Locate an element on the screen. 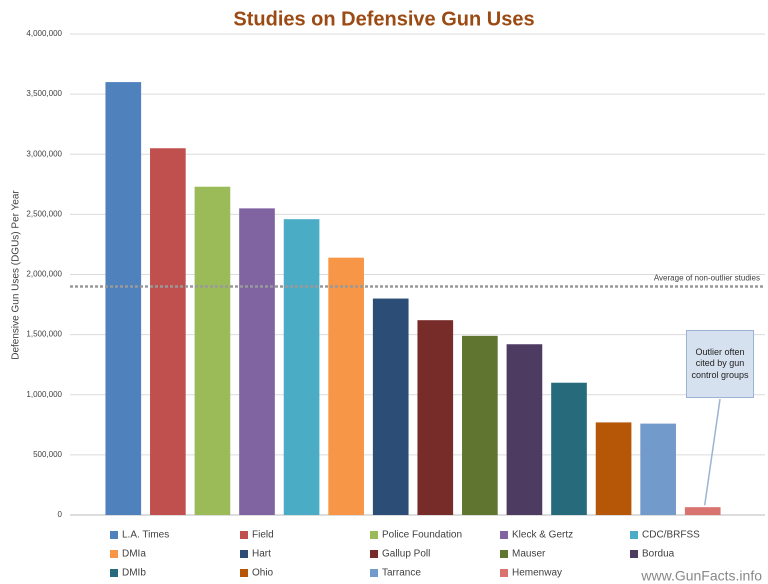 Image resolution: width=768 pixels, height=584 pixels. legend-label: DMIb is located at coordinates (134, 573).